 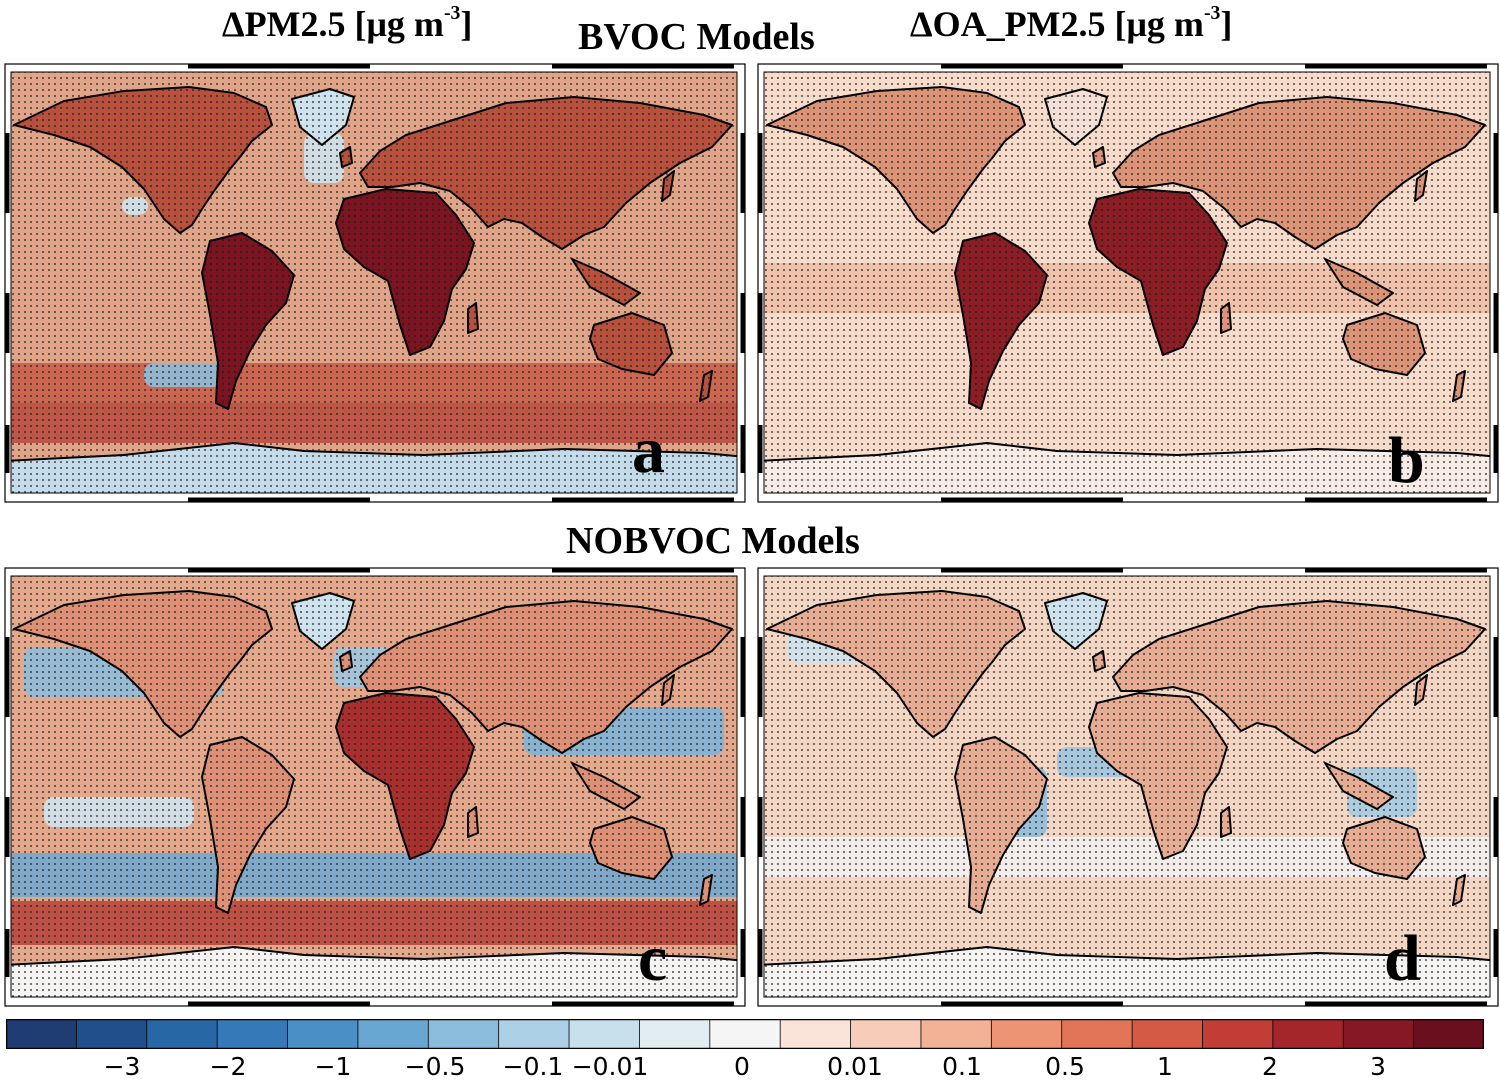 I want to click on row1-title: BVOC Models, so click(x=696, y=37).